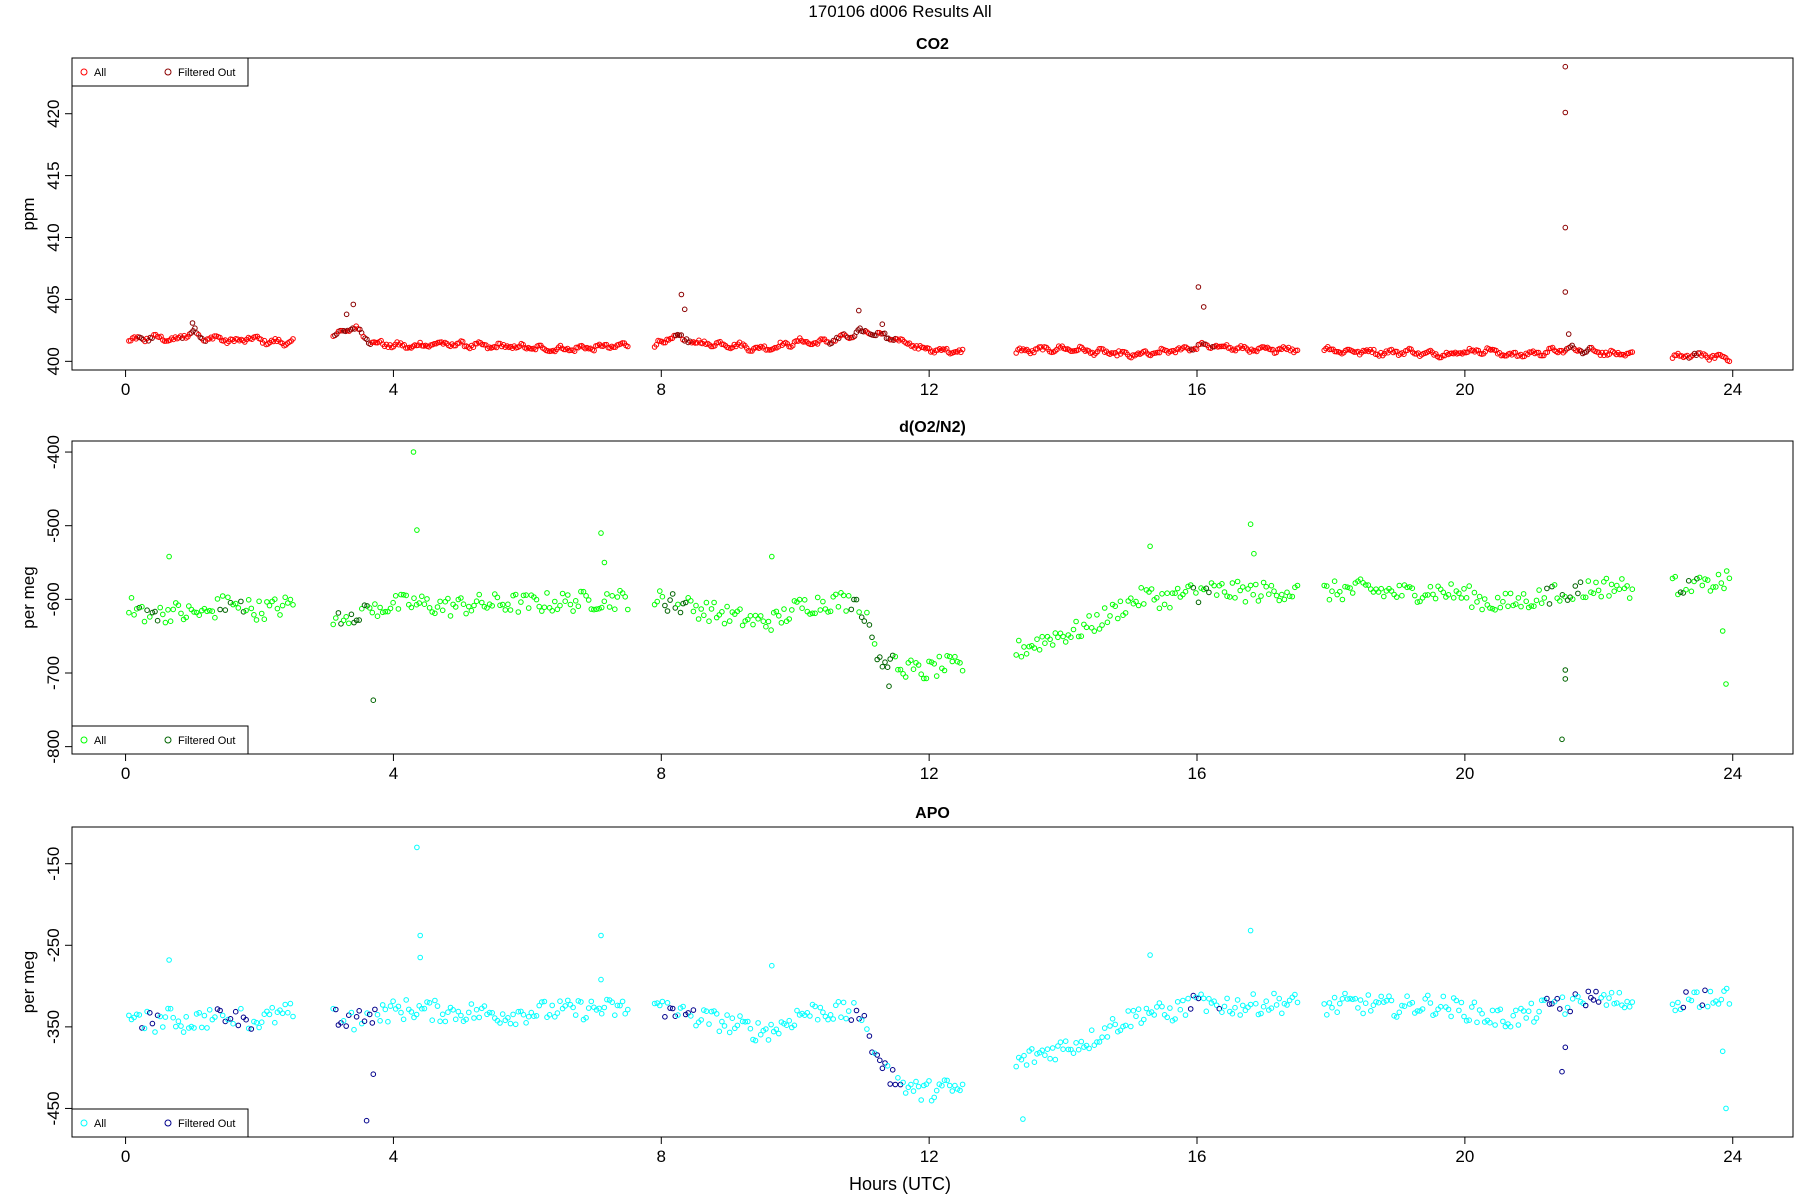 The height and width of the screenshot is (1200, 1800). What do you see at coordinates (100, 73) in the screenshot?
I see `co2-legend-all-label: All` at bounding box center [100, 73].